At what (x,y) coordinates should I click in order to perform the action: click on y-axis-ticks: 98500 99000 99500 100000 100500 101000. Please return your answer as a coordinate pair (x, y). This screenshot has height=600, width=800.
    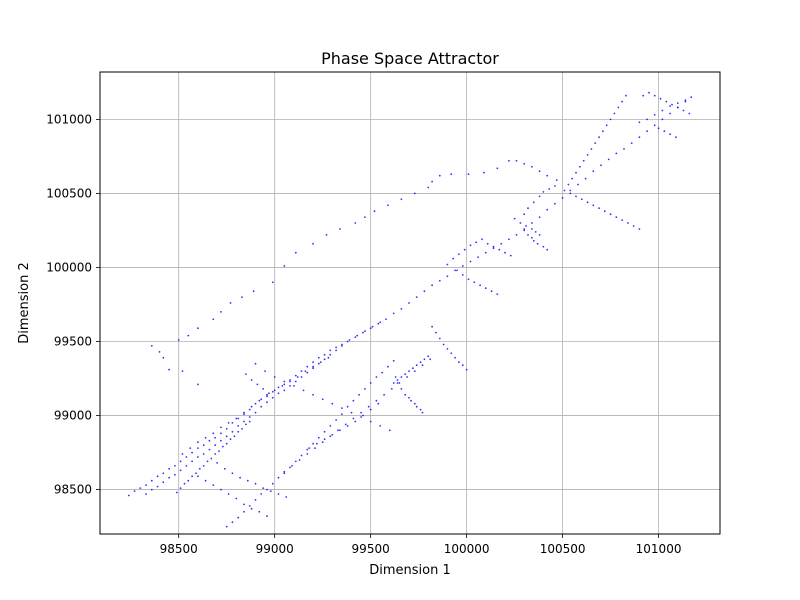
    Looking at the image, I should click on (73, 304).